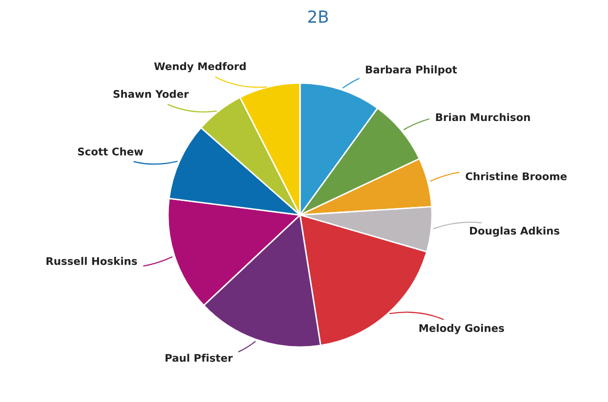  Describe the element at coordinates (515, 231) in the screenshot. I see `slice-label: Douglas Adkins` at that location.